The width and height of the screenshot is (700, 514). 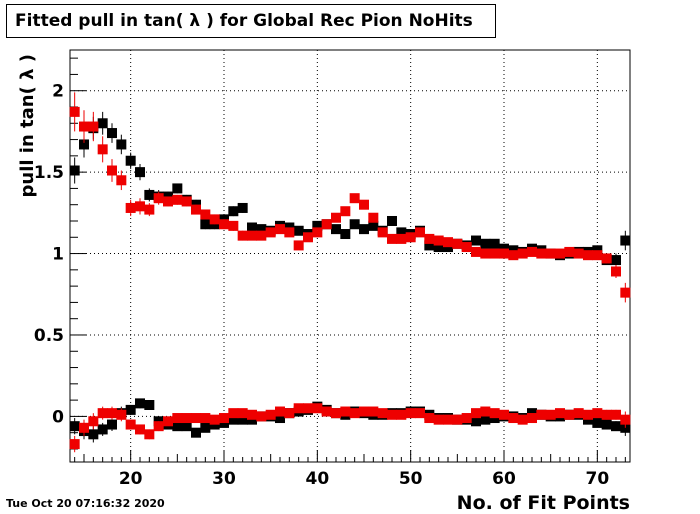 What do you see at coordinates (58, 417) in the screenshot?
I see `y-tick-label: 0` at bounding box center [58, 417].